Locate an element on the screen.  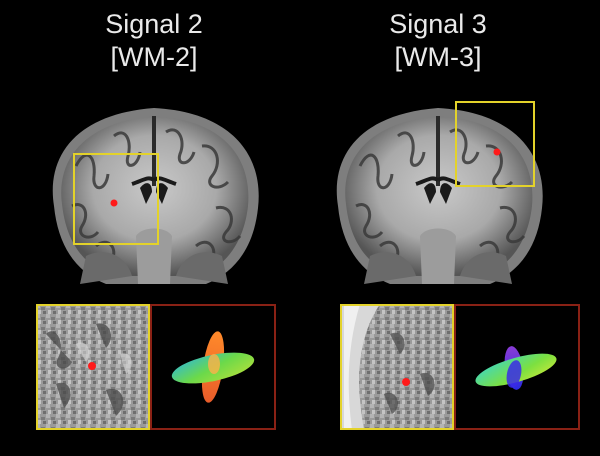
panel-2-title: Signal 3 [WM-3] is located at coordinates (438, 41).